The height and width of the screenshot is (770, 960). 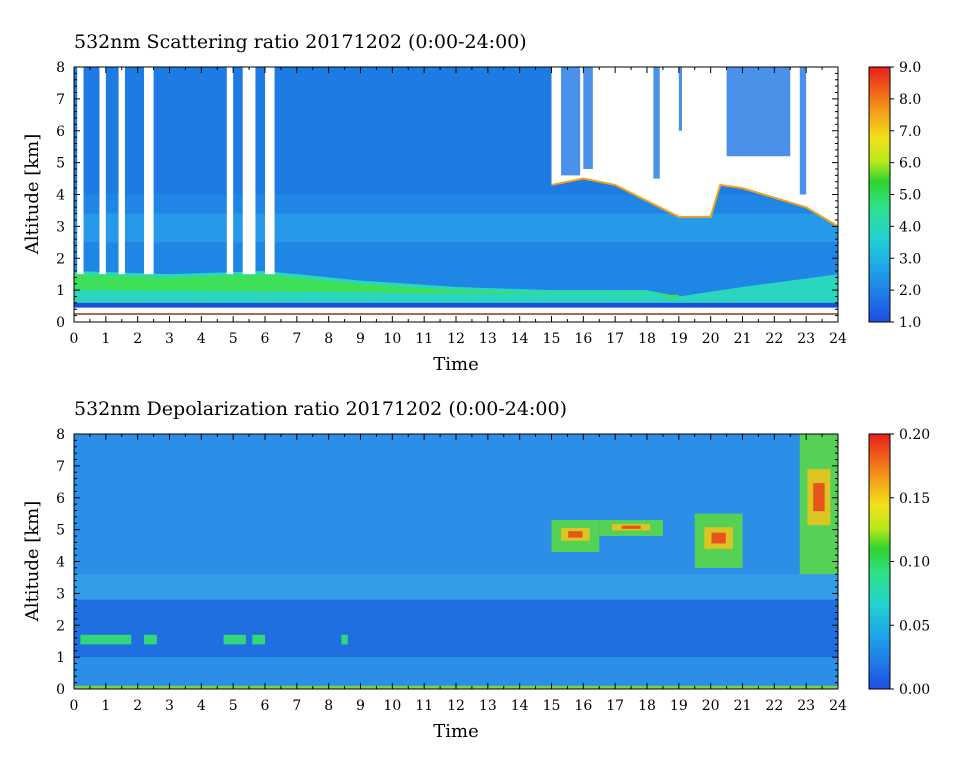 What do you see at coordinates (914, 435) in the screenshot?
I see `colorbar-tick-label: 0.20` at bounding box center [914, 435].